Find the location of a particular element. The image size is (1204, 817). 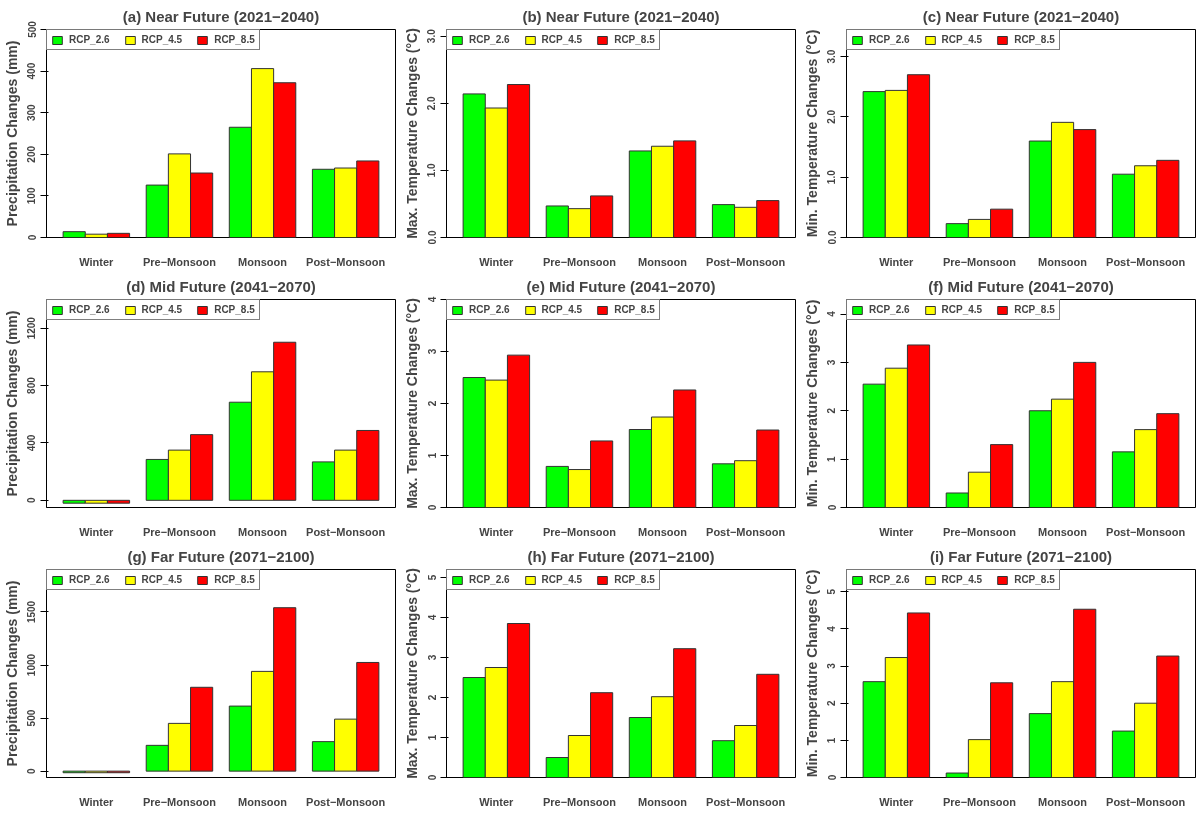

y-tick-label: 1200 is located at coordinates (32, 328).